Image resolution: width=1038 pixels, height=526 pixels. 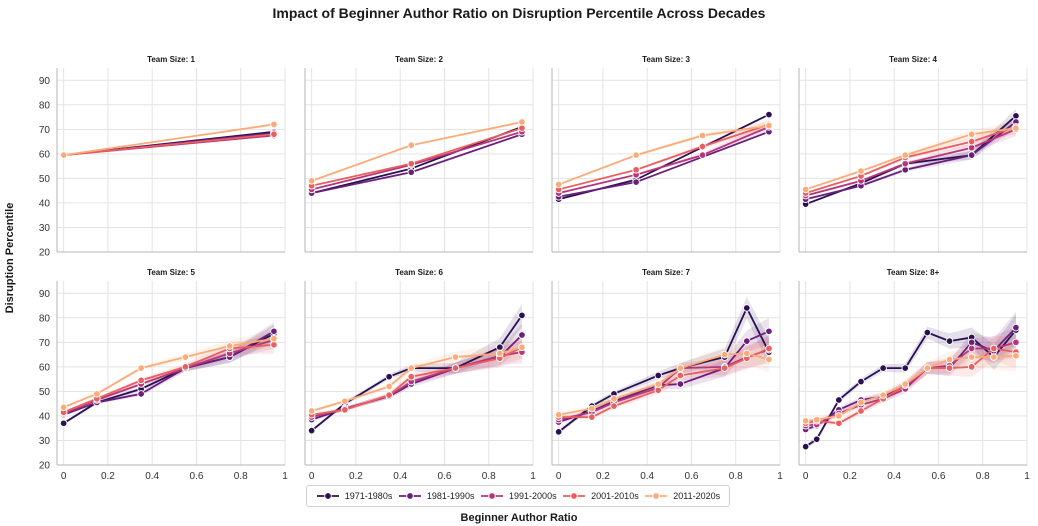 I want to click on panel-3: Team Size: 3, so click(x=666, y=154).